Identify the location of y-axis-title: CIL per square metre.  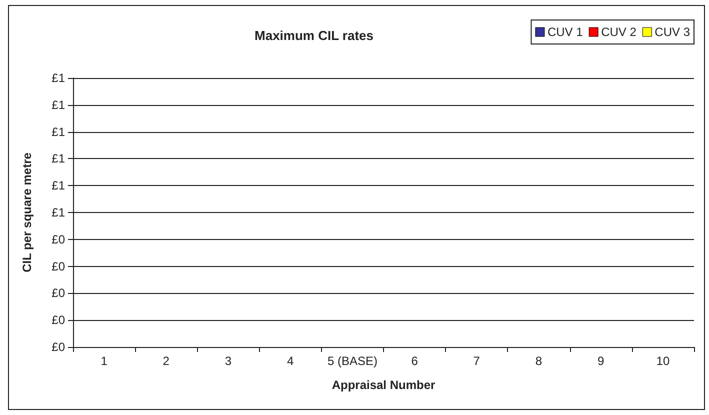
(27, 212).